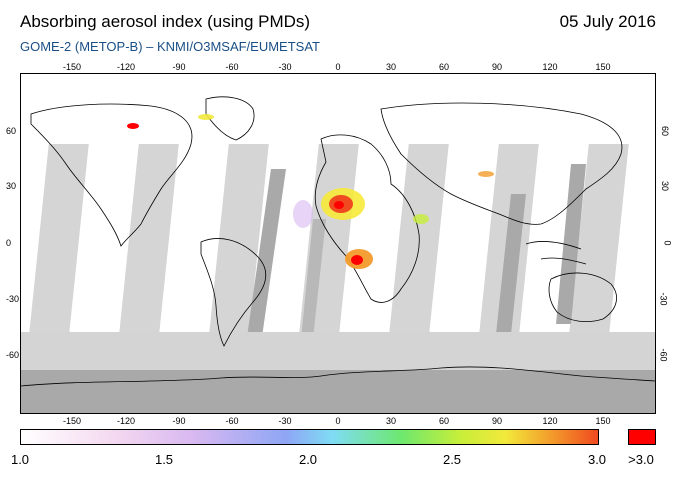  I want to click on lon-tick-top: 30, so click(391, 67).